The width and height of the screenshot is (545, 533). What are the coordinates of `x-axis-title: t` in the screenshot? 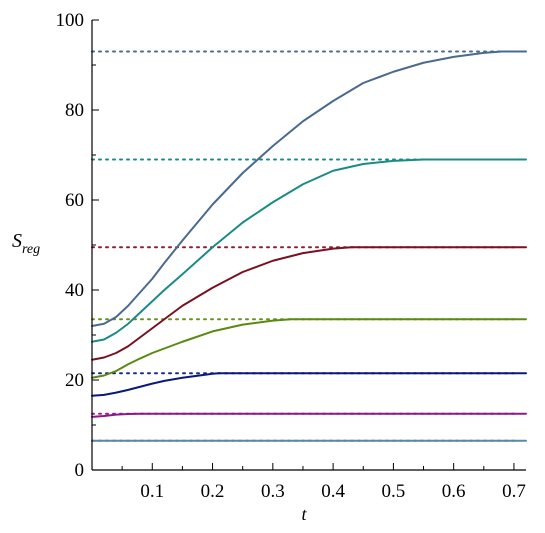 It's located at (304, 514).